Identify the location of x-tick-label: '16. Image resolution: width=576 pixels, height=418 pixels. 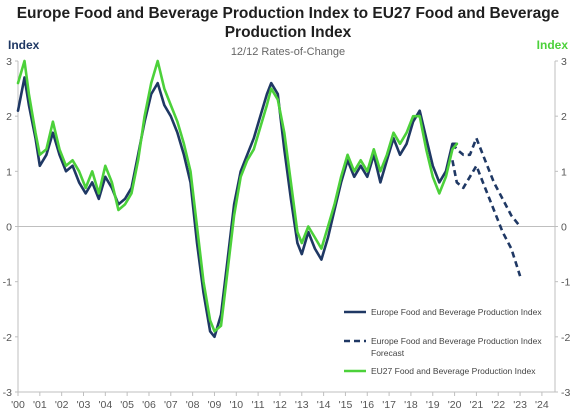
(367, 405).